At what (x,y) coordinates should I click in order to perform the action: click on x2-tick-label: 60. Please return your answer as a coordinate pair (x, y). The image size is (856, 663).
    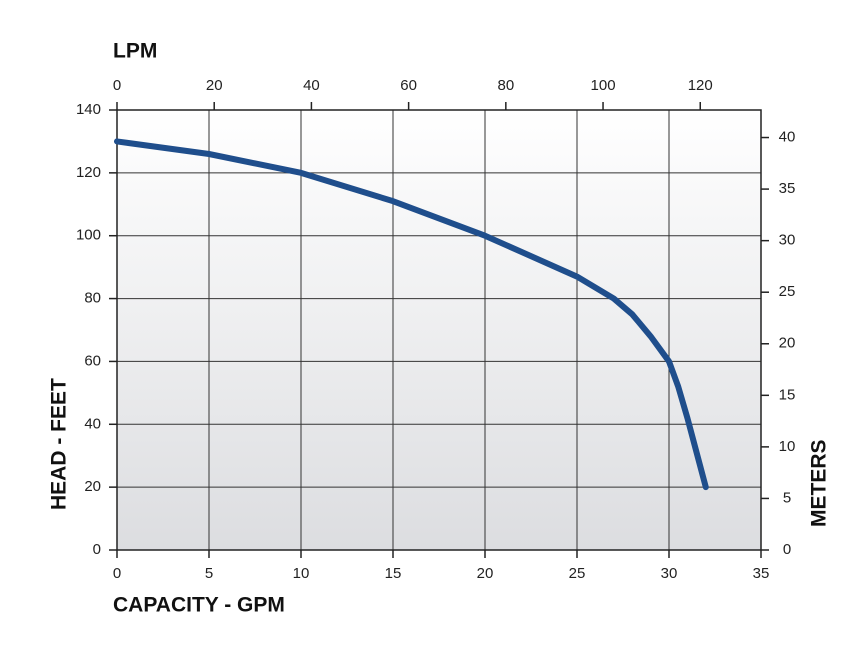
    Looking at the image, I should click on (408, 85).